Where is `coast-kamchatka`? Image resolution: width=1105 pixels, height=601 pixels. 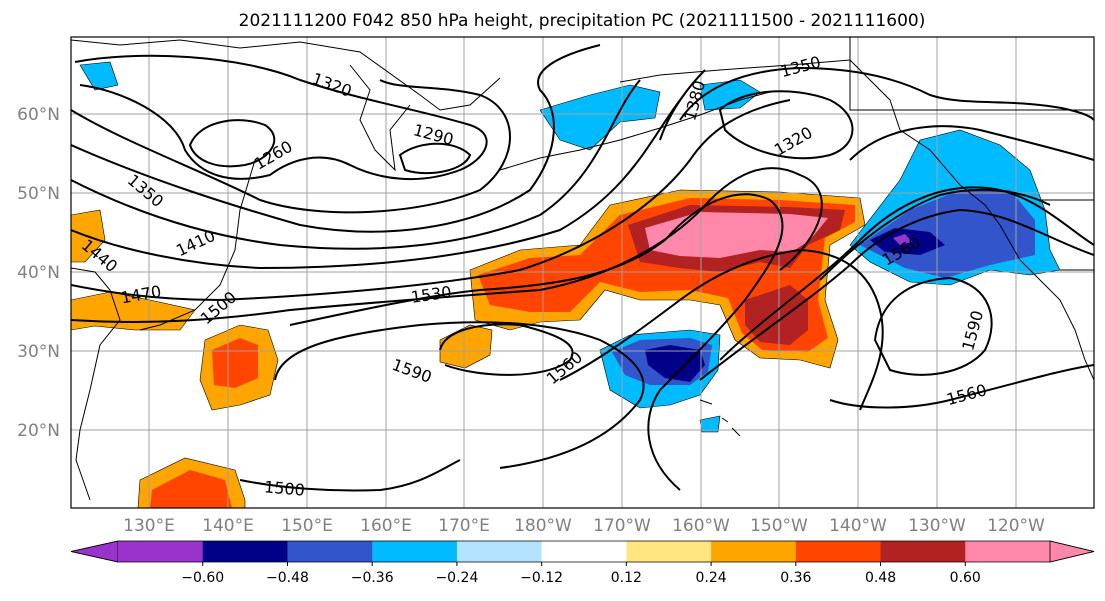
coast-kamchatka is located at coordinates (380, 118).